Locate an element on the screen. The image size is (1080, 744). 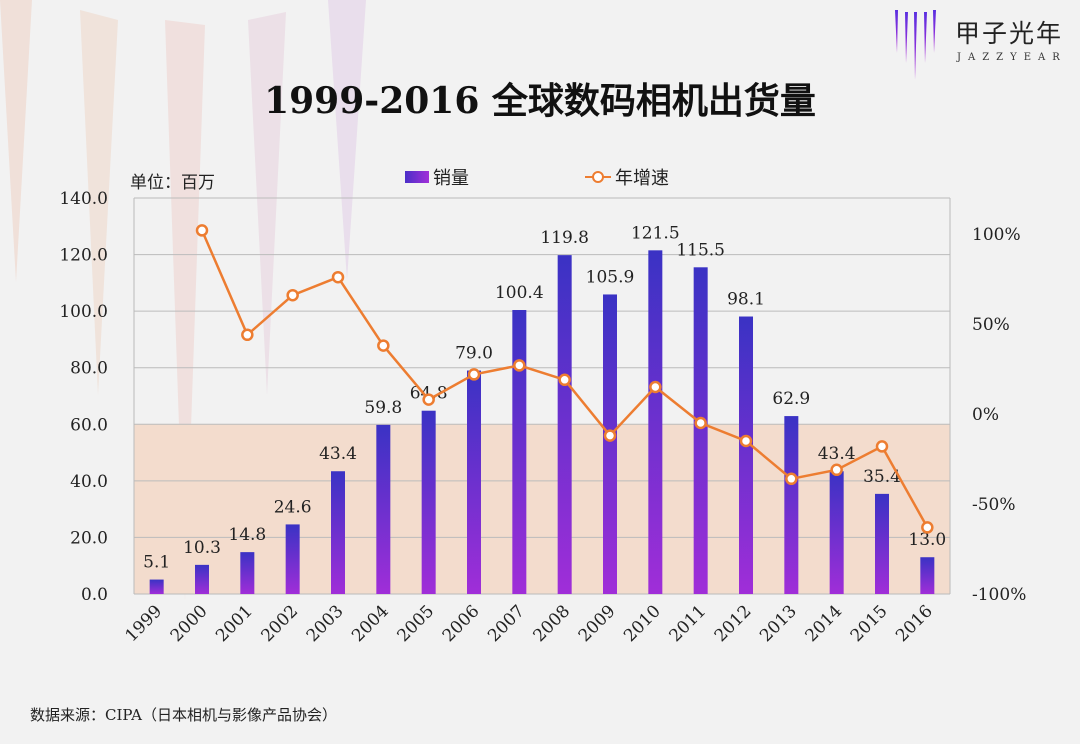
bar-2000 is located at coordinates (202, 579).